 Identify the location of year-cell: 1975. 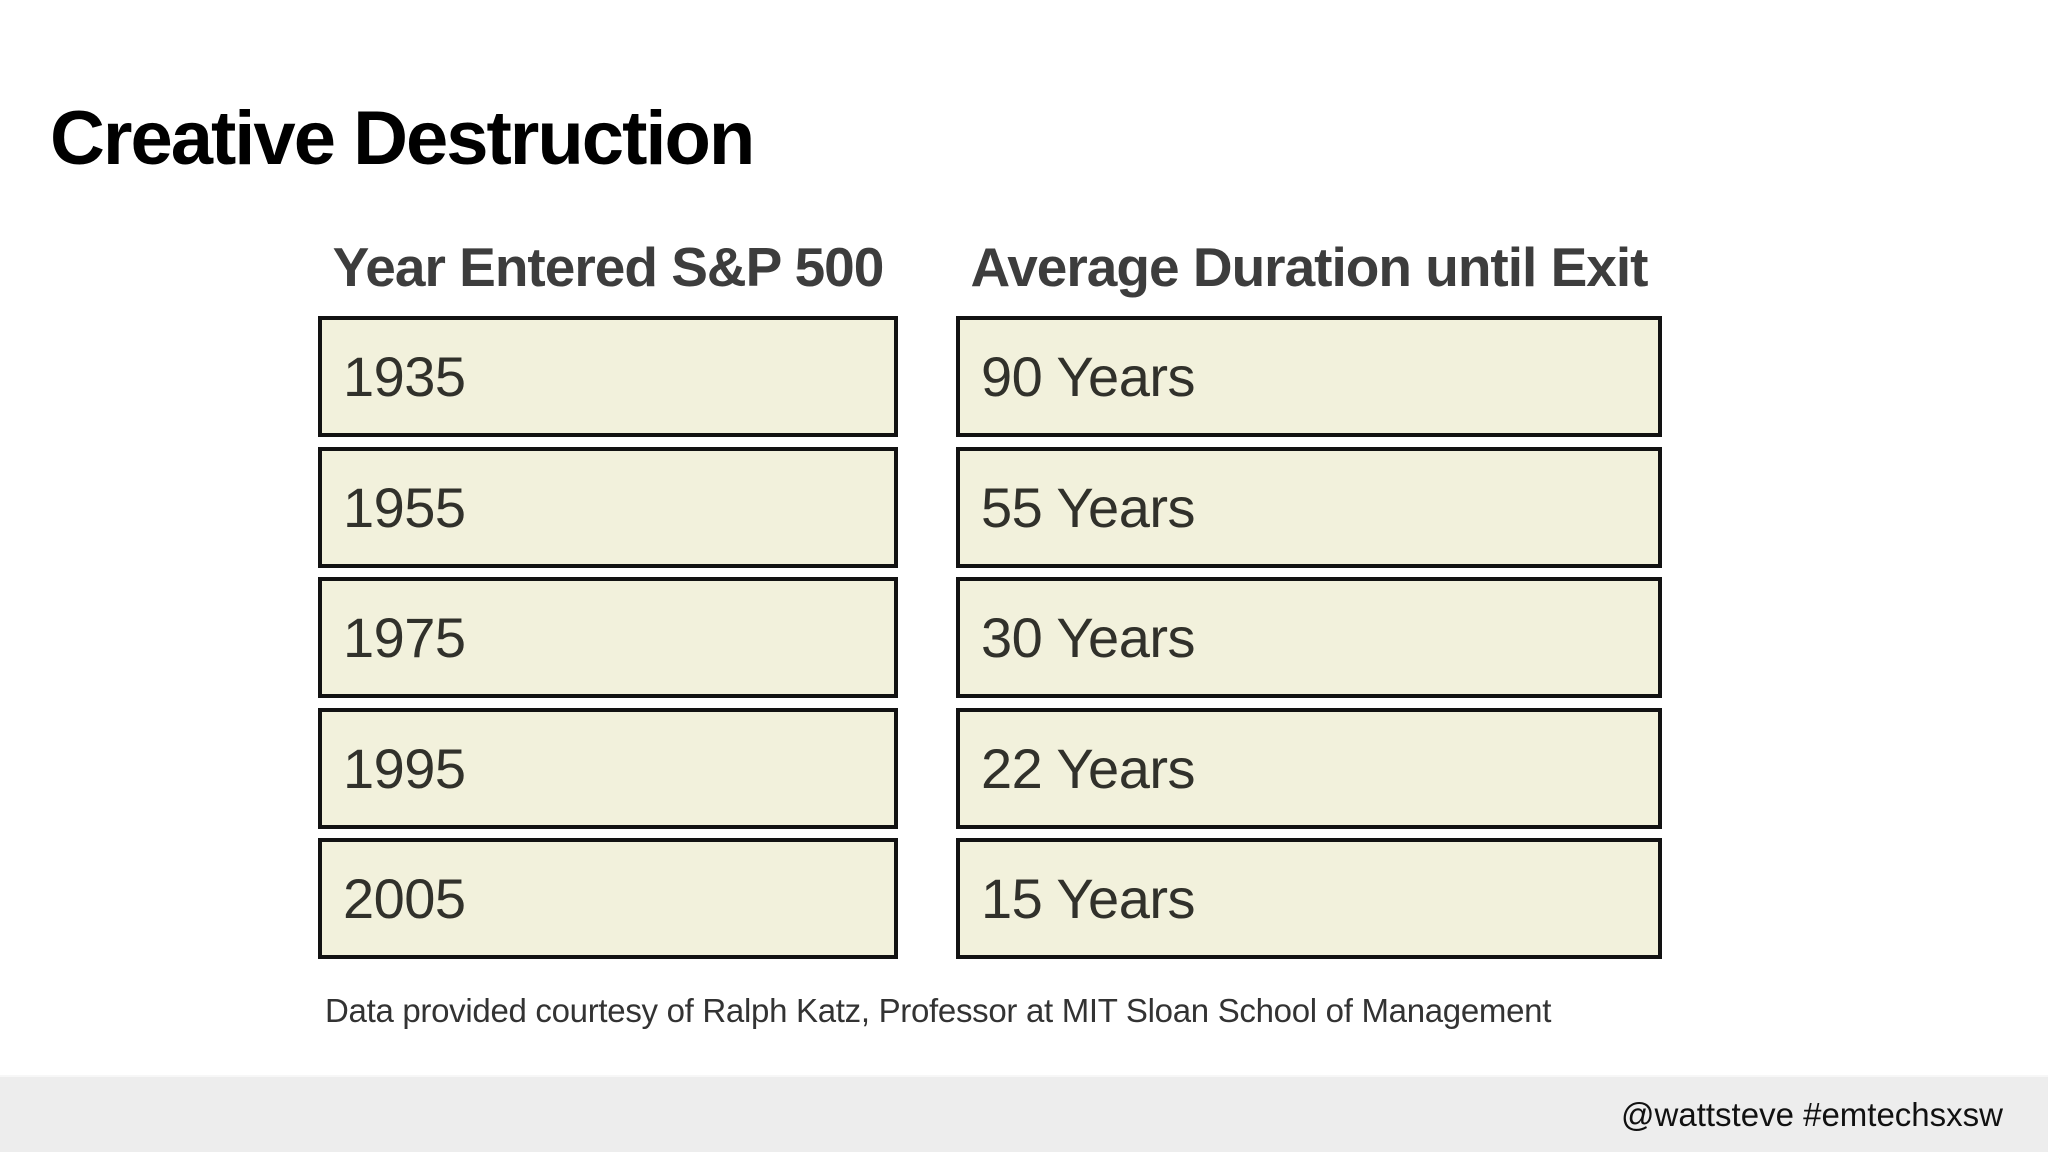
(608, 637).